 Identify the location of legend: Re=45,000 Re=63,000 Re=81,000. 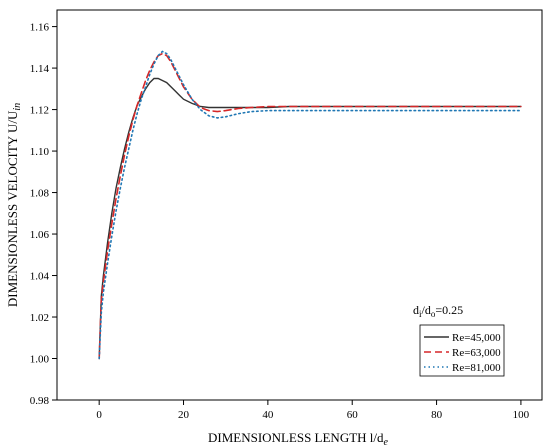
(462, 350).